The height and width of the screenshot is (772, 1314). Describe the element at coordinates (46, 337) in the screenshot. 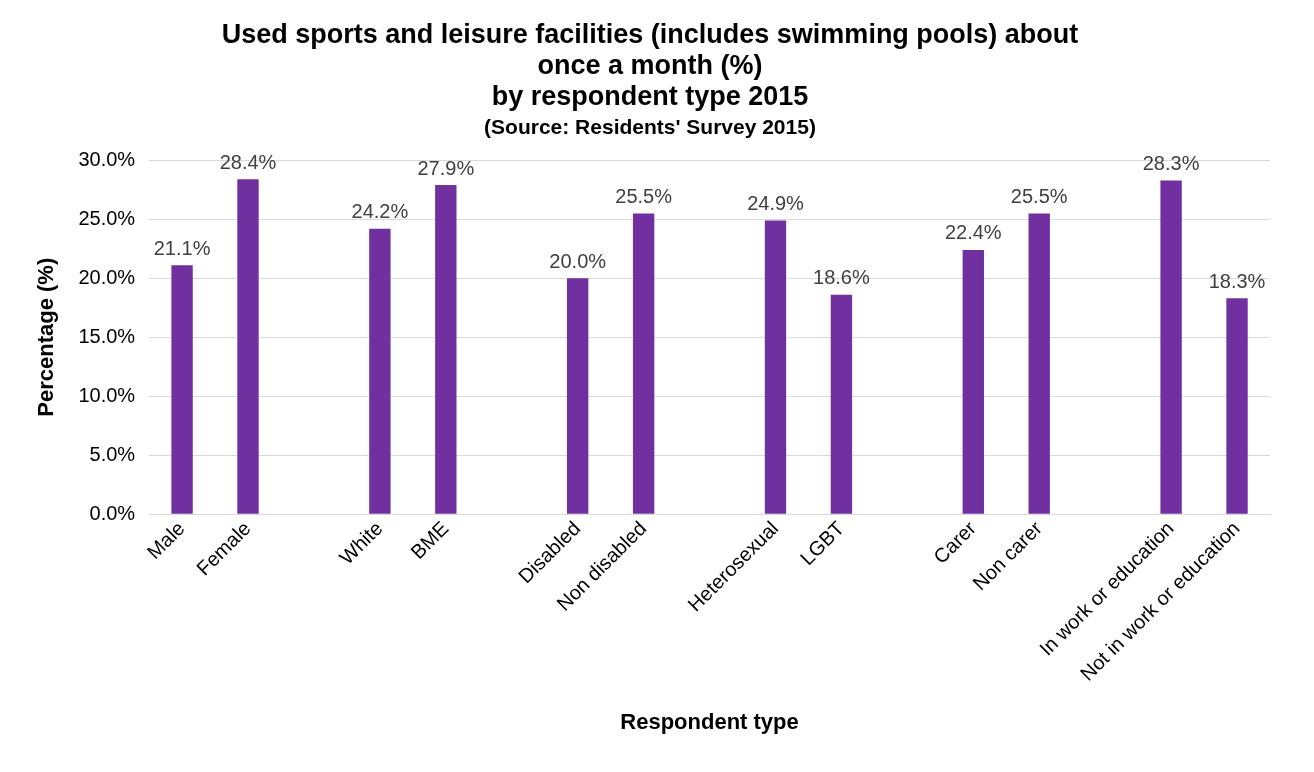

I see `y-axis-title: Percentage (%)` at that location.